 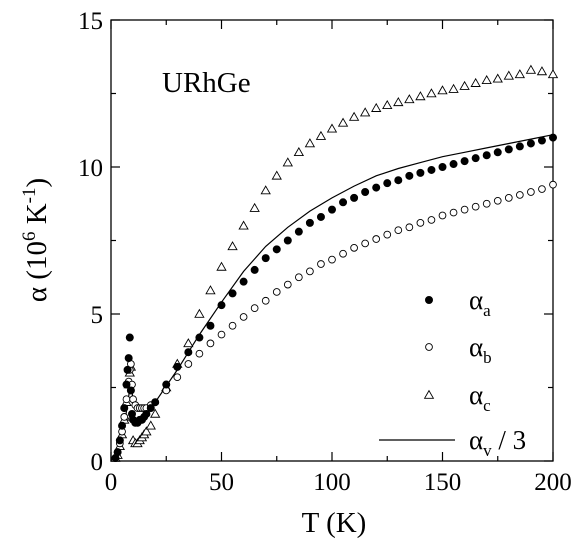 I want to click on legend-subscript: b, so click(x=487, y=357).